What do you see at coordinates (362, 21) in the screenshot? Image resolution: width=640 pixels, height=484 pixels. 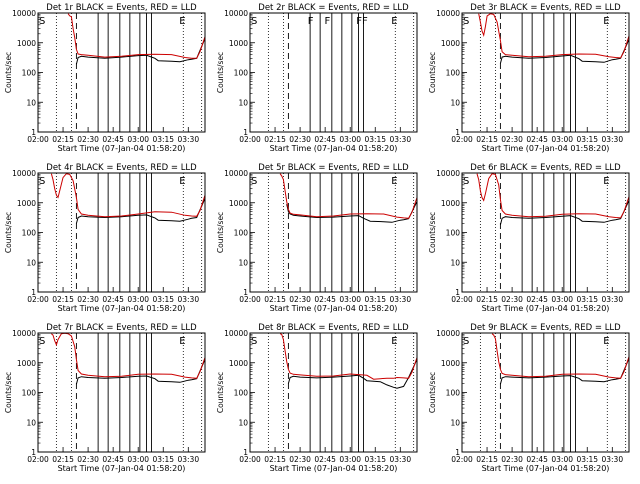 I see `segment-marker-label: FF` at bounding box center [362, 21].